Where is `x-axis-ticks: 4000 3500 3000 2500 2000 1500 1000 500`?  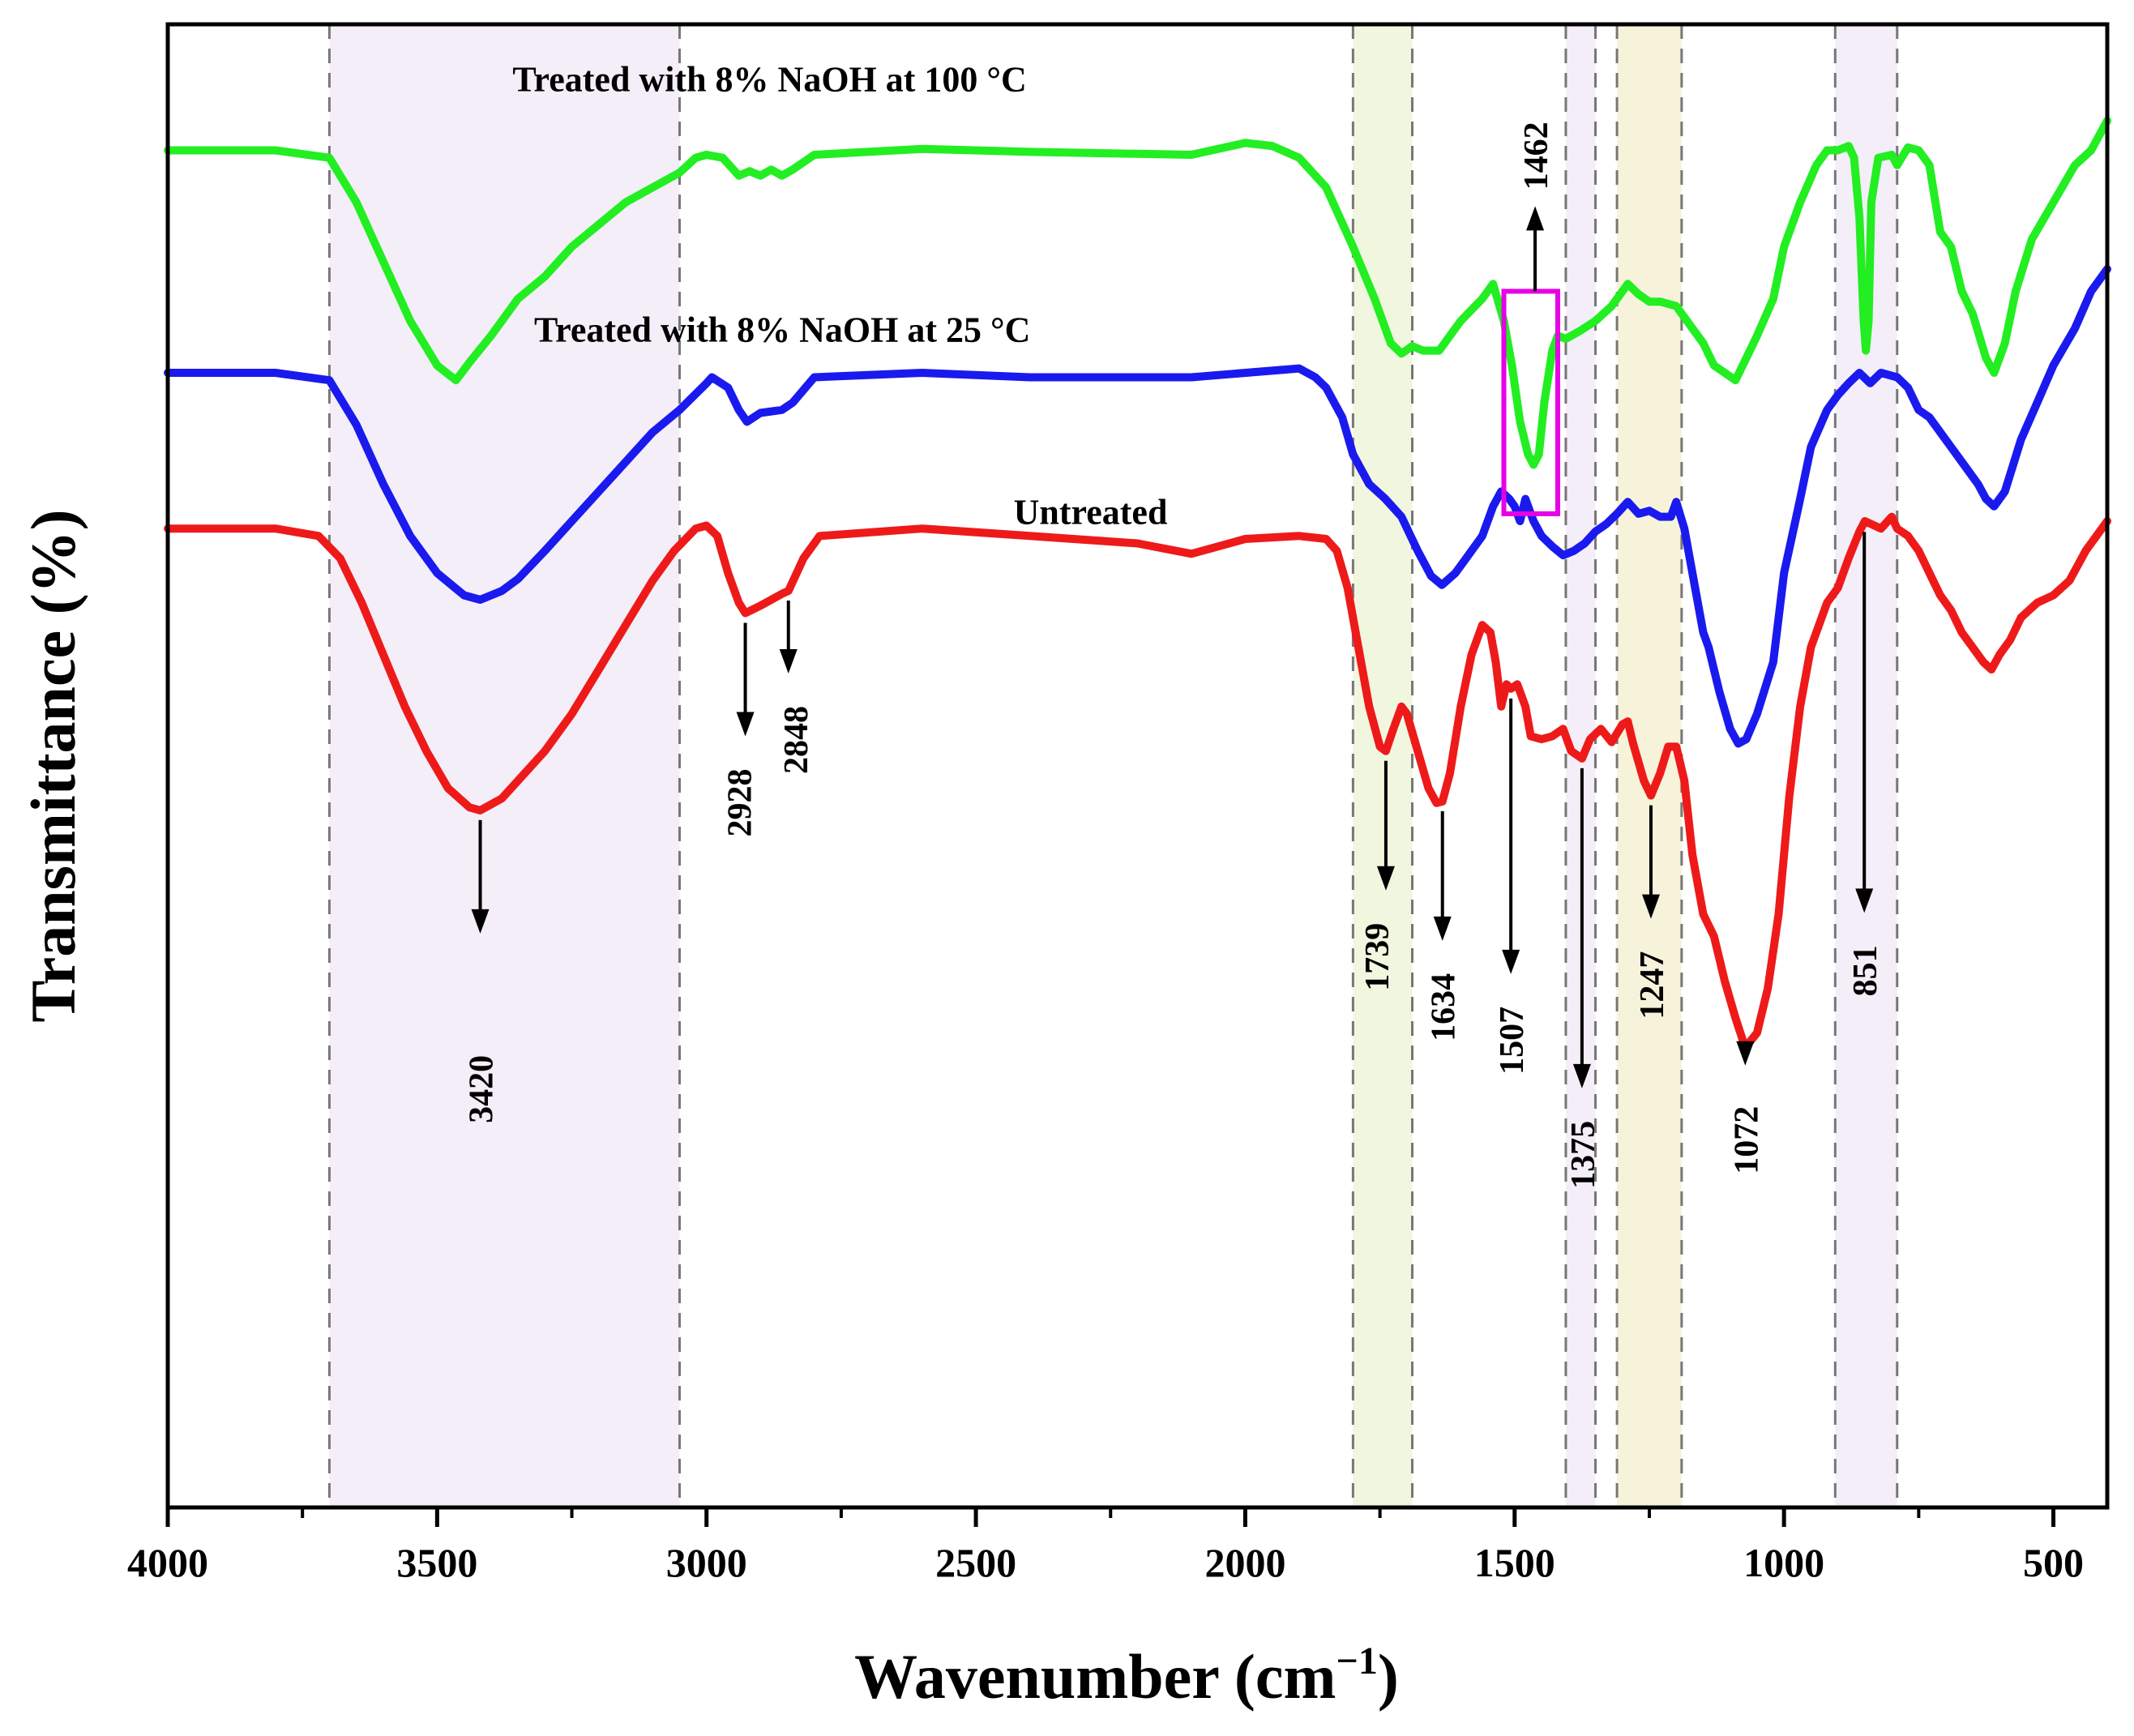
x-axis-ticks: 4000 3500 3000 2500 2000 1500 1000 500 is located at coordinates (1105, 1546).